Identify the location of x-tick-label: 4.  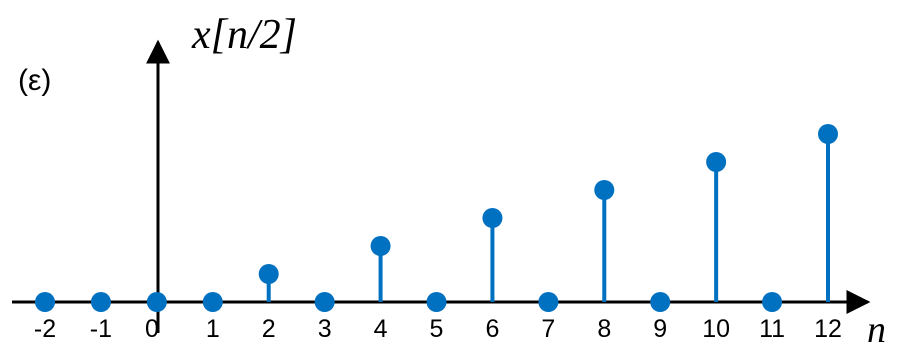
(381, 329).